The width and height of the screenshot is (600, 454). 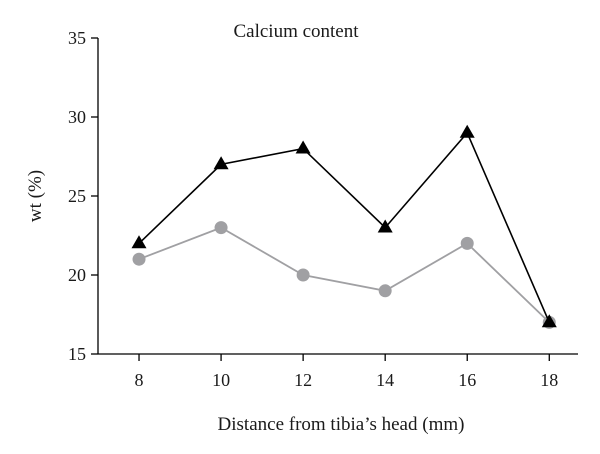 What do you see at coordinates (296, 31) in the screenshot?
I see `chart-title: Calcium content` at bounding box center [296, 31].